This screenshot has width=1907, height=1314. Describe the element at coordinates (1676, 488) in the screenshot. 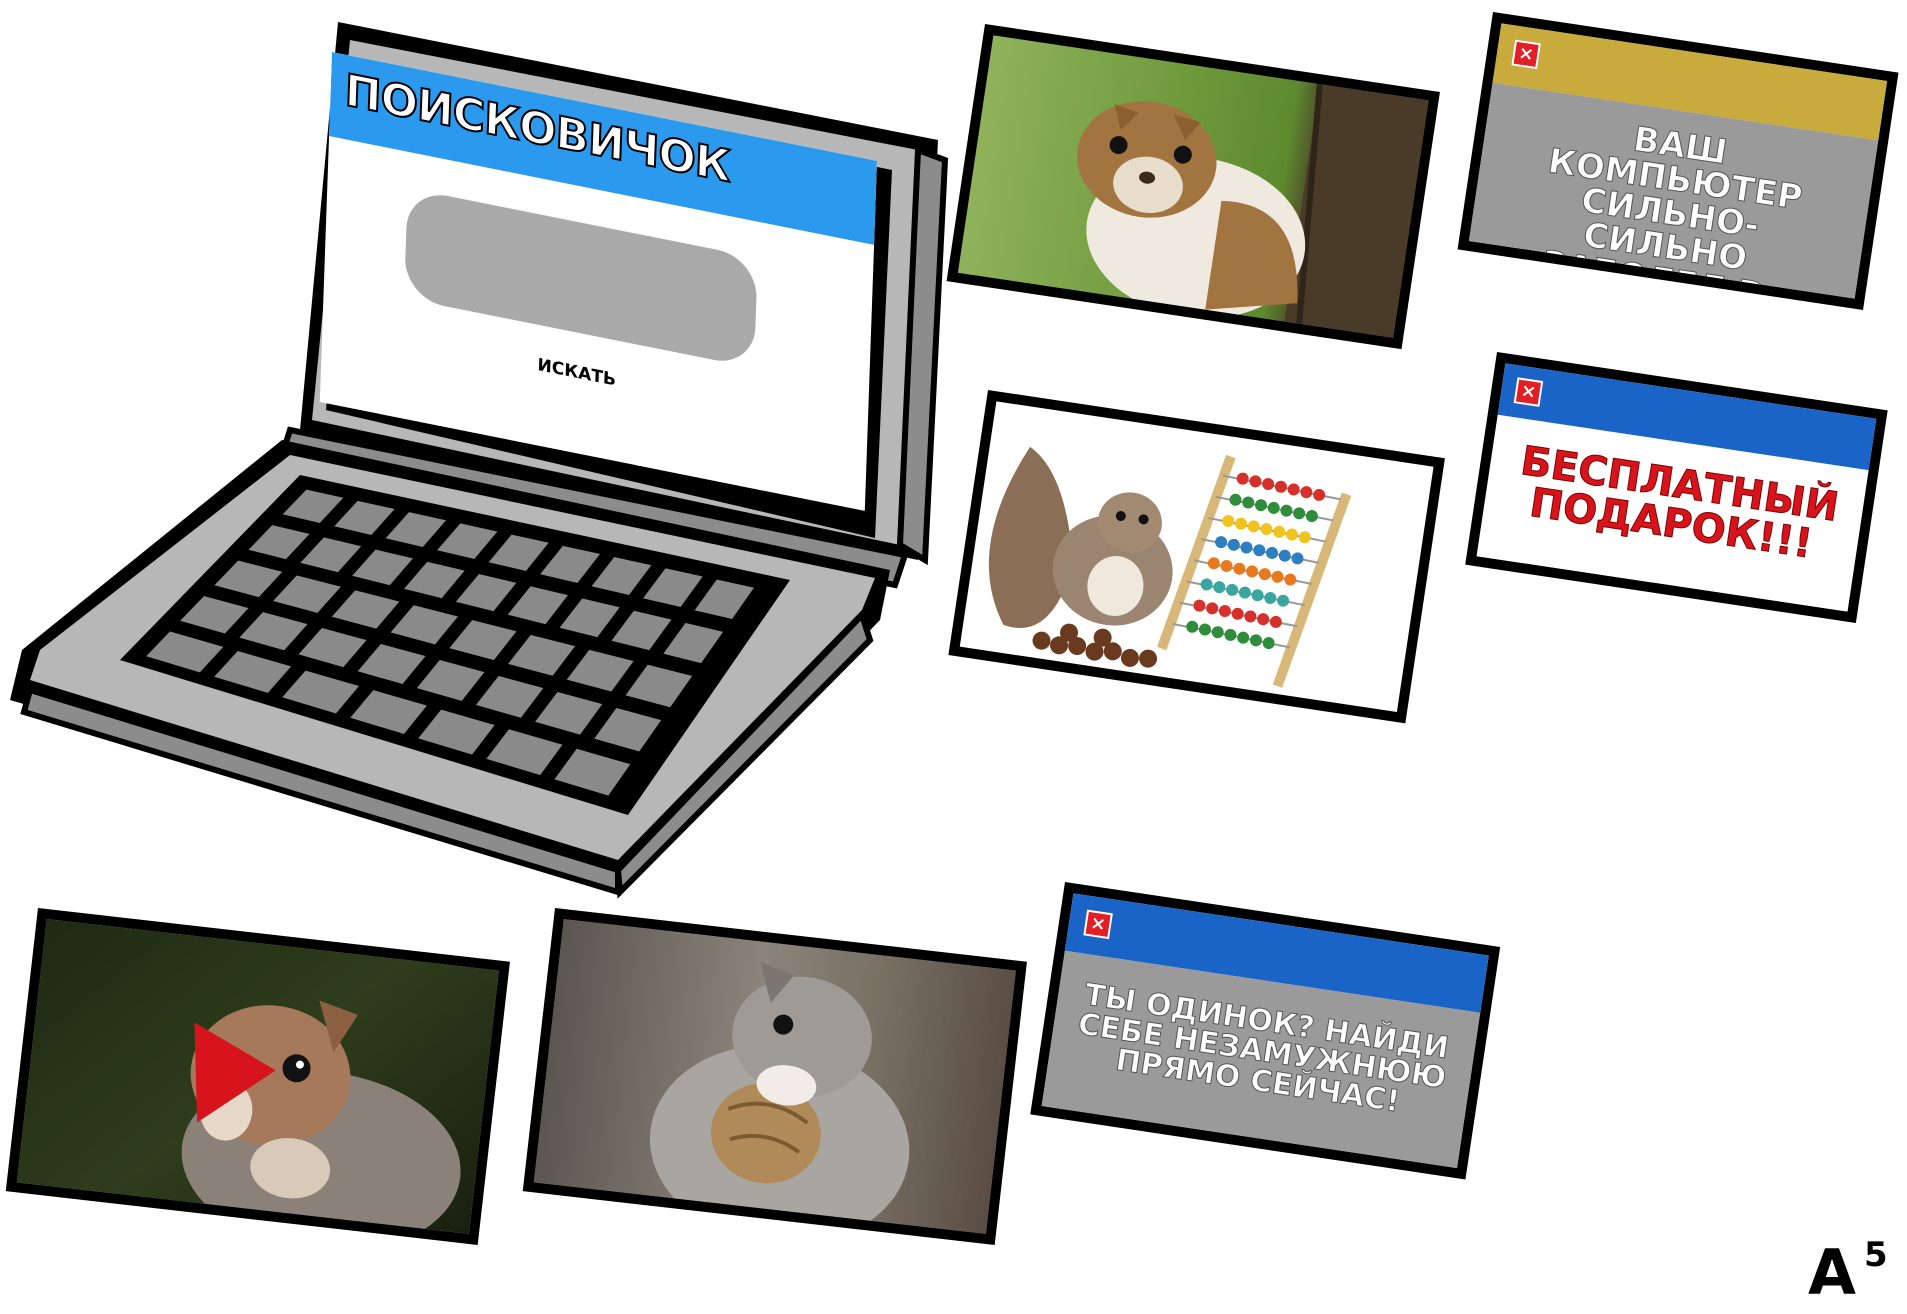

I see `popup-free-gift: × БЕСПЛАТНЫЙ ПОДАРОК!!!` at that location.